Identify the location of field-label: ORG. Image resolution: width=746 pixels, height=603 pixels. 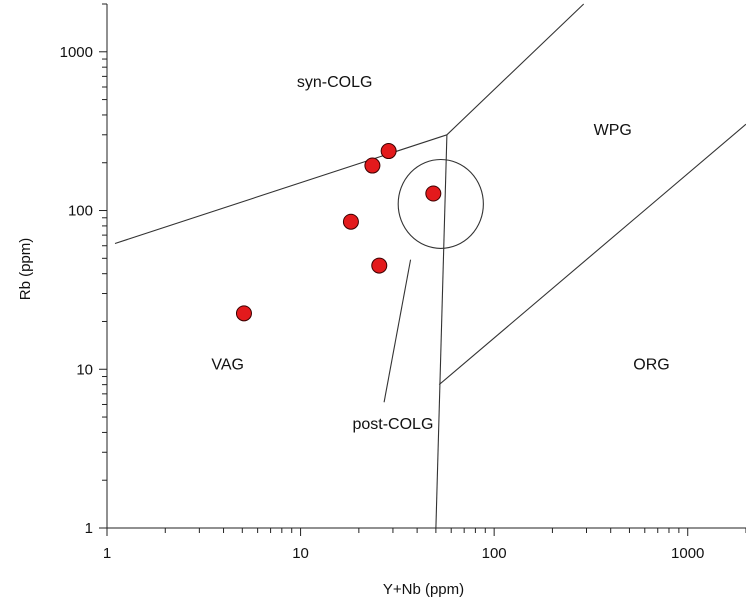
(651, 364).